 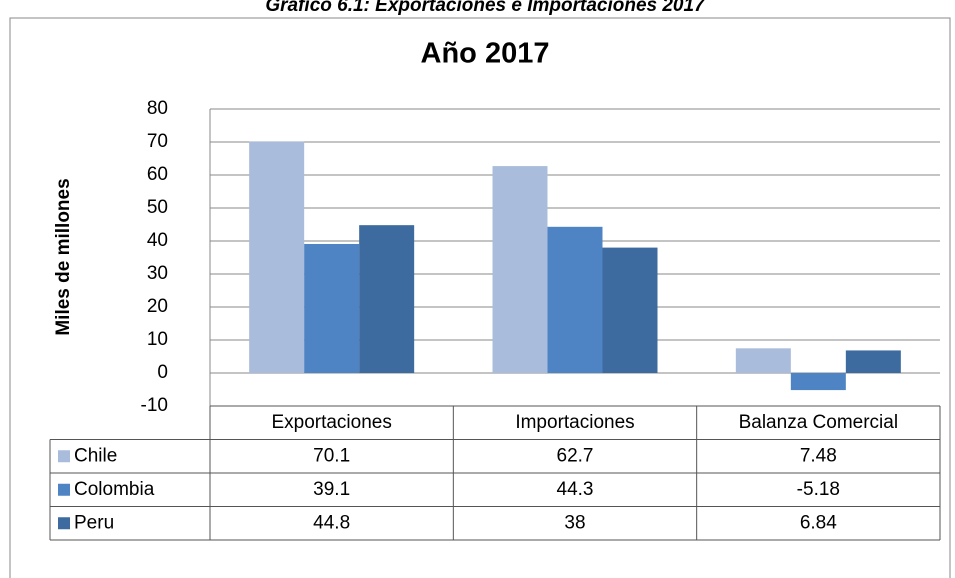 What do you see at coordinates (114, 489) in the screenshot?
I see `legend-label: Colombia` at bounding box center [114, 489].